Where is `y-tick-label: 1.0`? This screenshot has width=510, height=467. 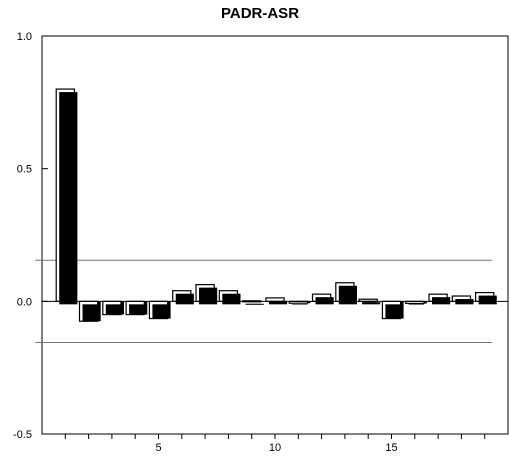 y-tick-label: 1.0 is located at coordinates (24, 37).